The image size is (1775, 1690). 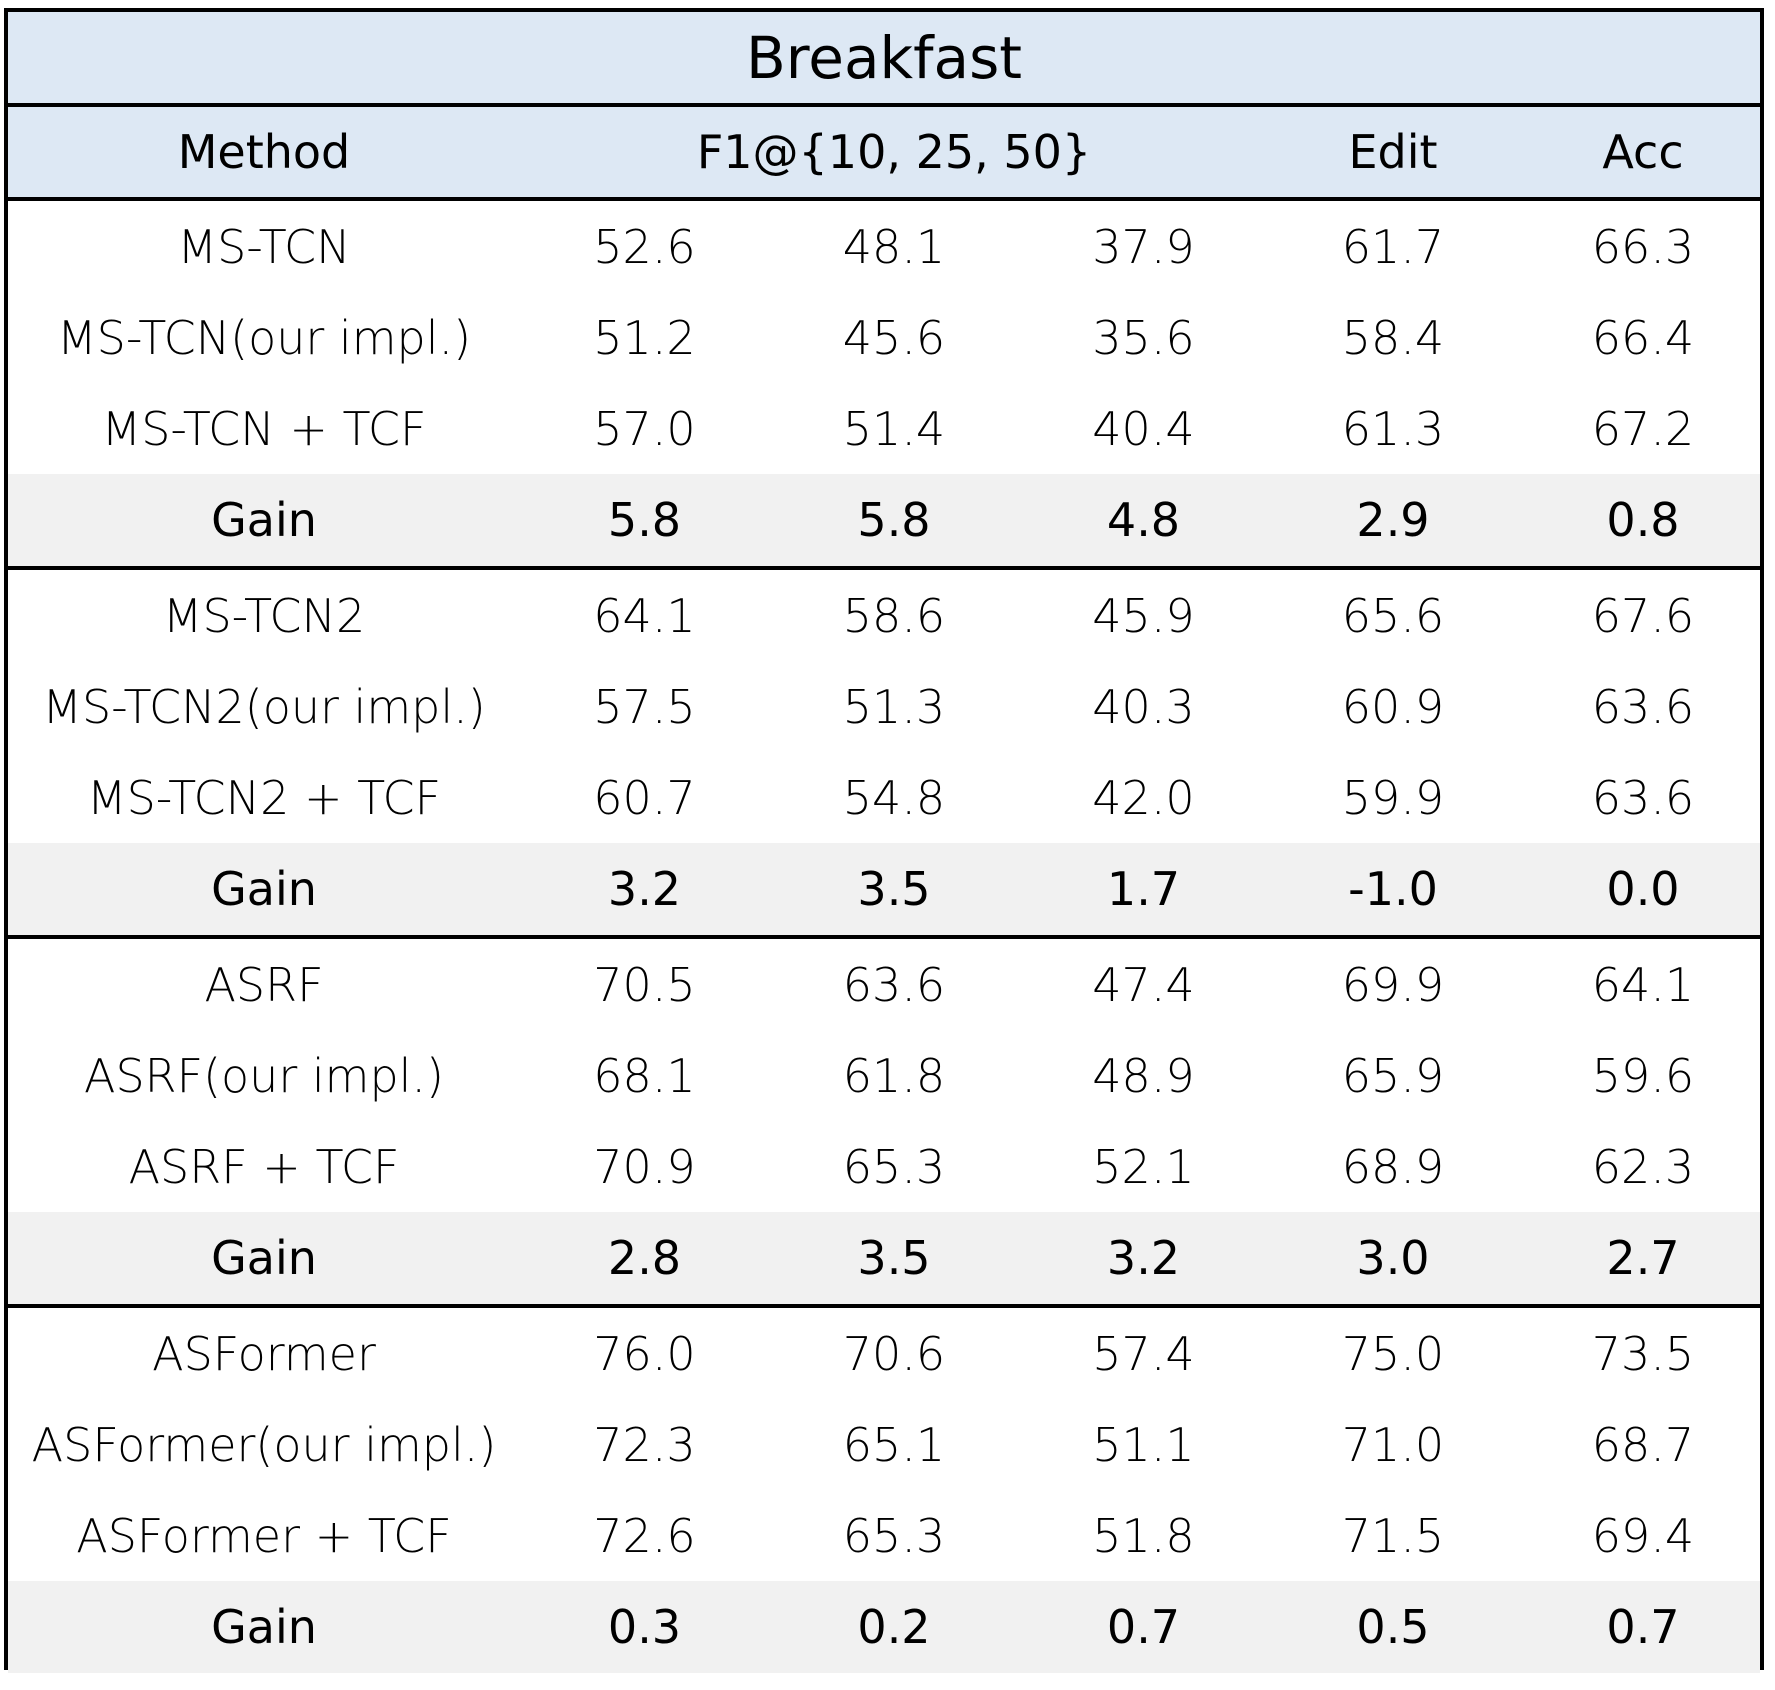 What do you see at coordinates (894, 984) in the screenshot?
I see `cell-f1-25: 63.6` at bounding box center [894, 984].